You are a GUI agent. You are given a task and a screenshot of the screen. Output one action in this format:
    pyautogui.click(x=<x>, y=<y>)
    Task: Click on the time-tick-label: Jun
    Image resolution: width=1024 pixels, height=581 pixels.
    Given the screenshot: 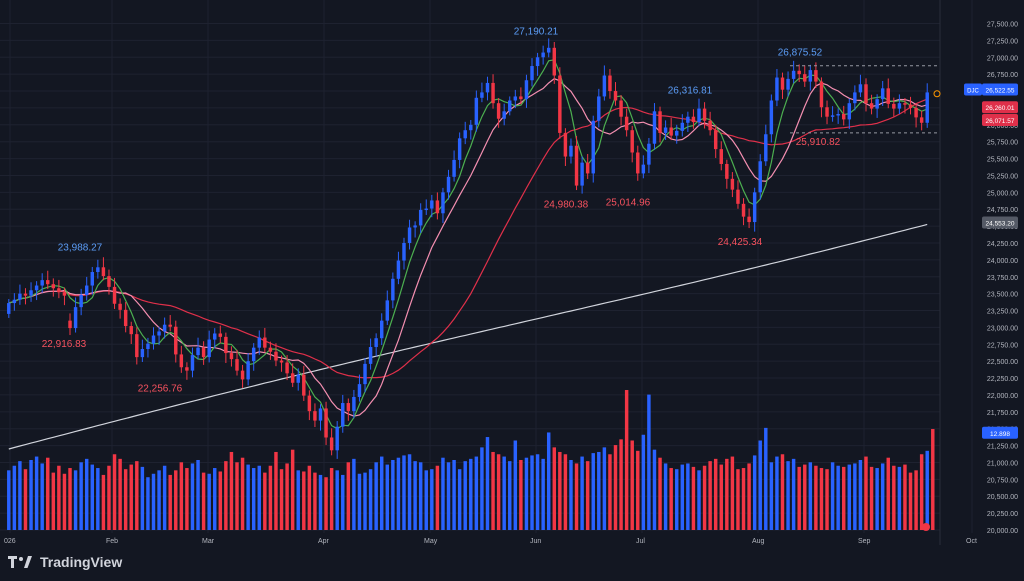 What is the action you would take?
    pyautogui.click(x=535, y=541)
    